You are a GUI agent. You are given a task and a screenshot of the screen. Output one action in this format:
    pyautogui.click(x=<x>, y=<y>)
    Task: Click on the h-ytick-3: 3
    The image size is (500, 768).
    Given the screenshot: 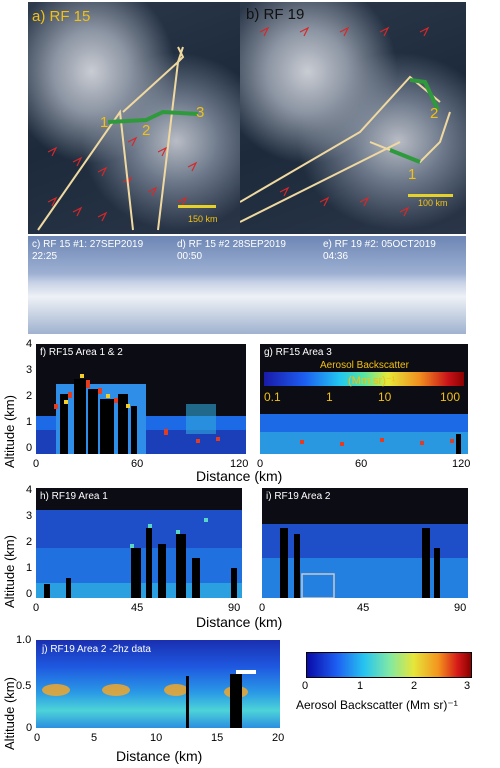 What is the action you would take?
    pyautogui.click(x=29, y=516)
    